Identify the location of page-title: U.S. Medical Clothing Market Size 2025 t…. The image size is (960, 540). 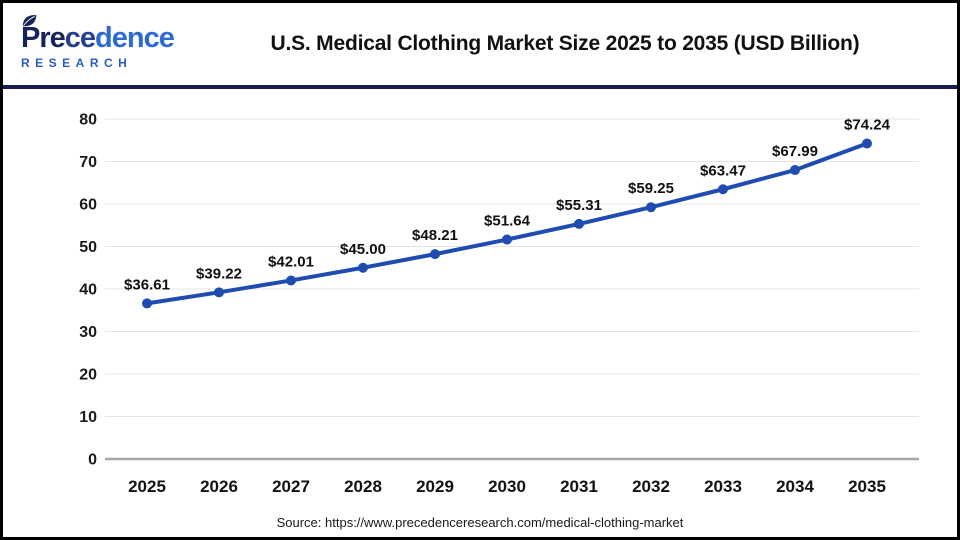
(565, 43).